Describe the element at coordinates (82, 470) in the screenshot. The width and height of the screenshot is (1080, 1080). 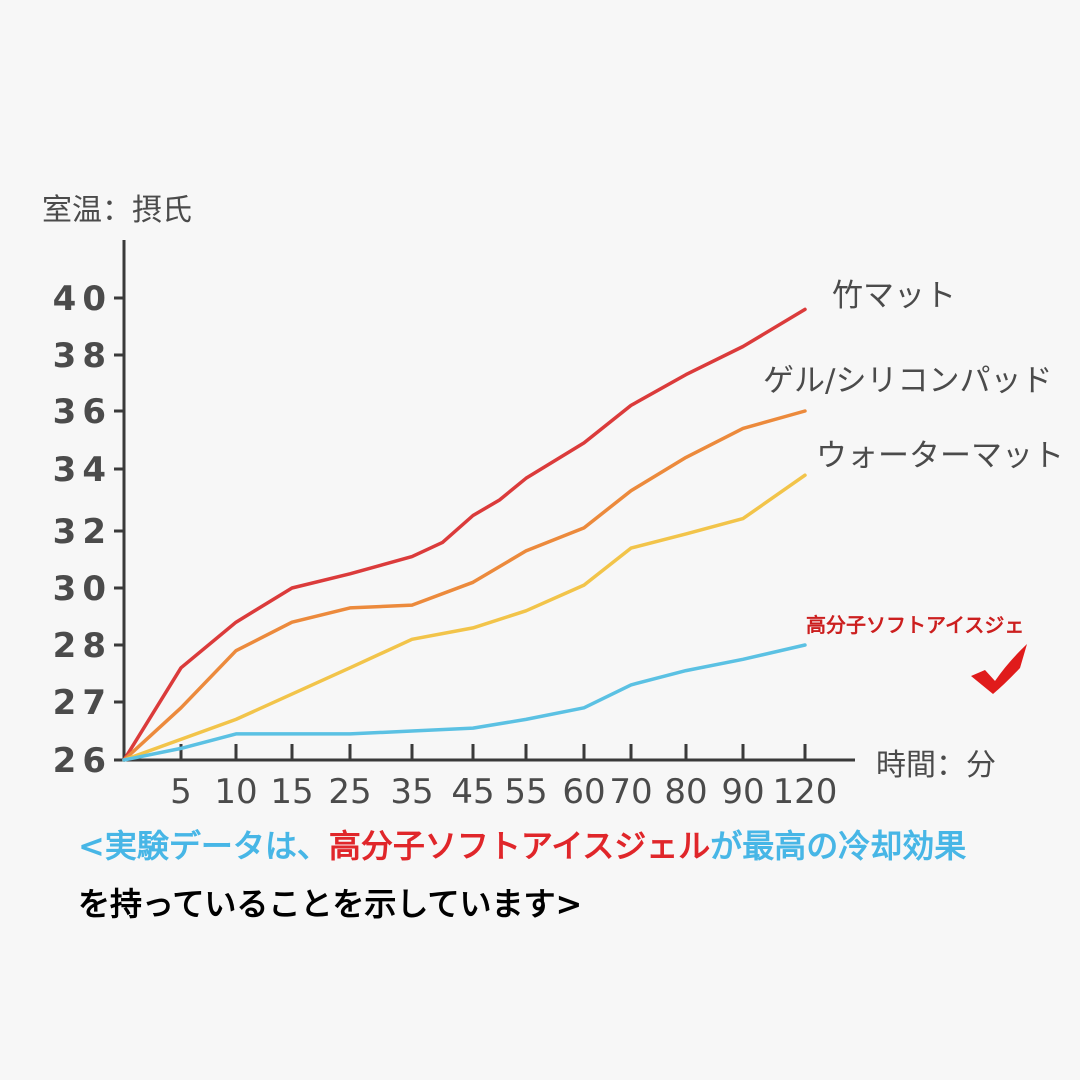
I see `y-tick-label: 34` at that location.